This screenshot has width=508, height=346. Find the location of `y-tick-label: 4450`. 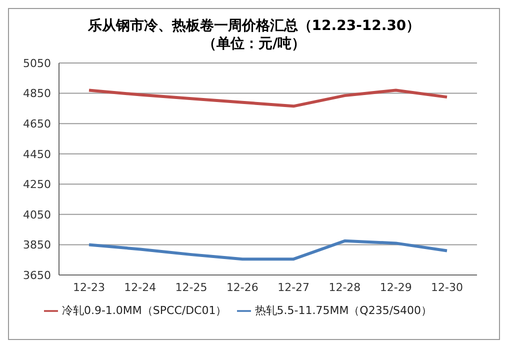

y-tick-label: 4450 is located at coordinates (37, 154).